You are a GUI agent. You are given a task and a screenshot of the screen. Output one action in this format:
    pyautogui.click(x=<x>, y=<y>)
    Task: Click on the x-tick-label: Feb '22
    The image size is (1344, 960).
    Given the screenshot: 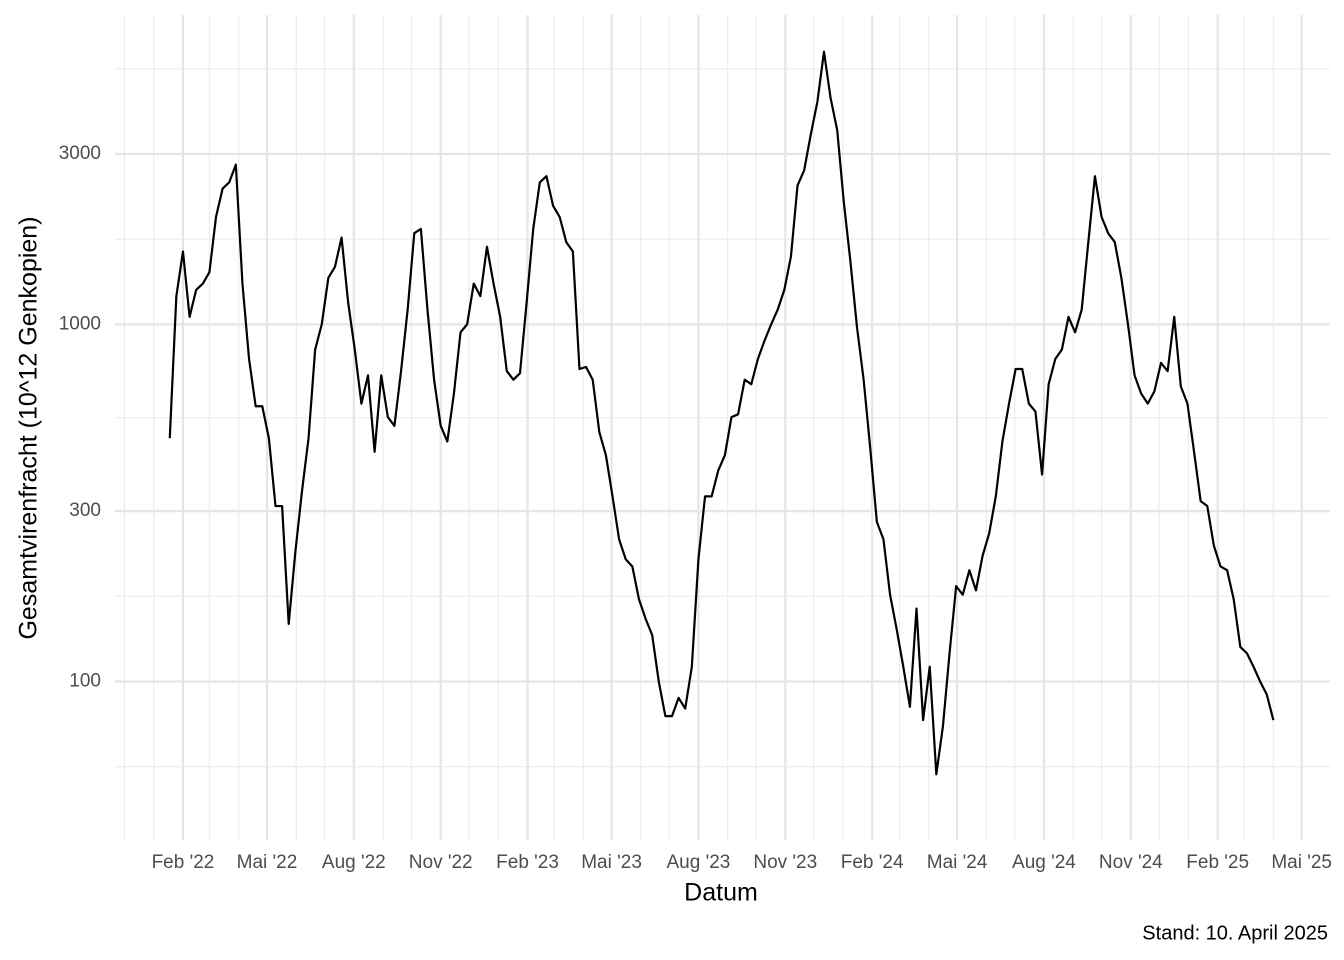 What is the action you would take?
    pyautogui.click(x=183, y=862)
    